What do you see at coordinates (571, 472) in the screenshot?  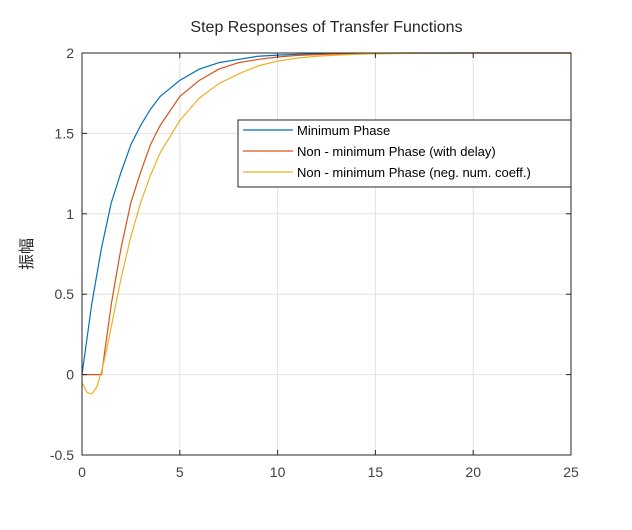 I see `x-tick-label: 25` at bounding box center [571, 472].